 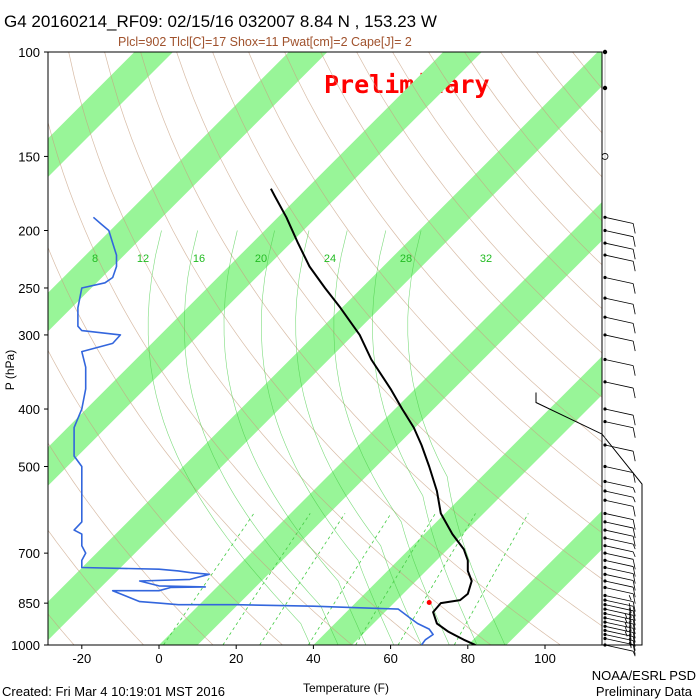 What do you see at coordinates (199, 259) in the screenshot?
I see `mixing-ratio-label: 16` at bounding box center [199, 259].